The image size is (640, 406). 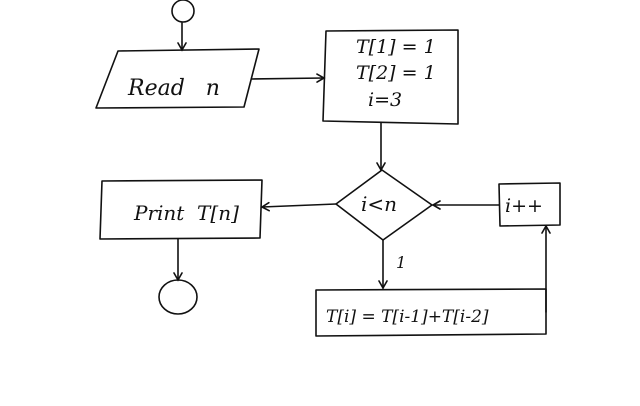 What do you see at coordinates (407, 317) in the screenshot?
I see `assignment-label: T[i] = T[i-1]+T[i-2]` at bounding box center [407, 317].